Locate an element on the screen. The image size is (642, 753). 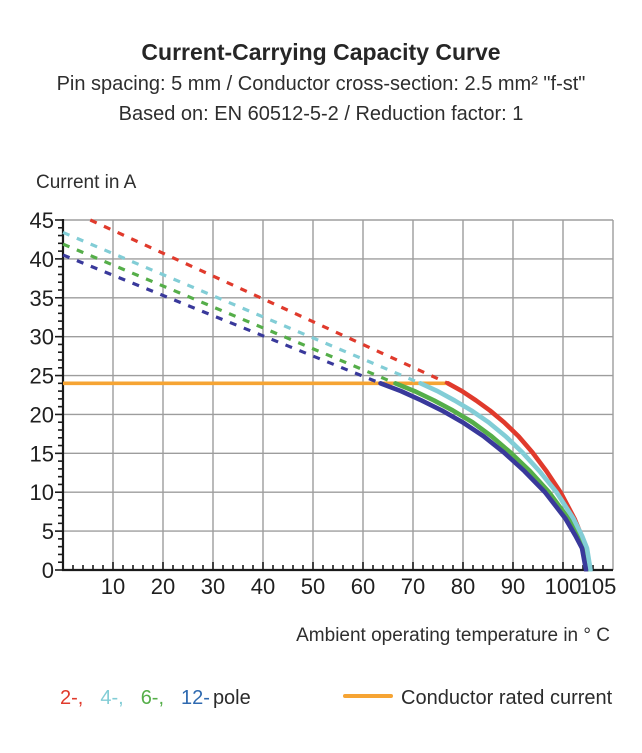
svg-text: 60 is located at coordinates (363, 586).